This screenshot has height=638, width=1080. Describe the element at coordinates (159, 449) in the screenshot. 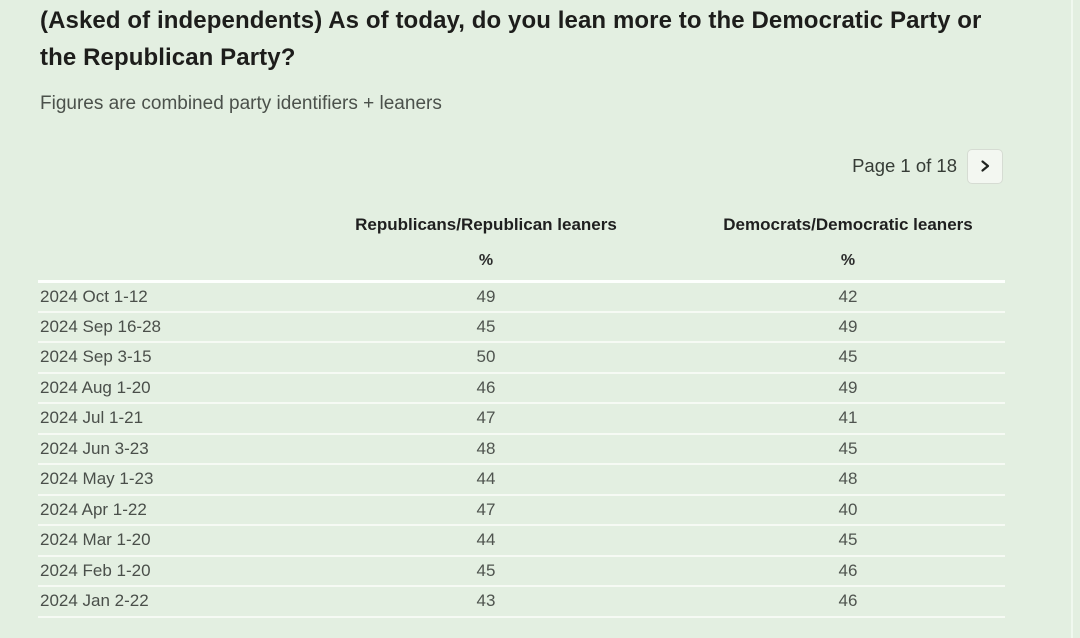

I see `row-date-cell: 2024 Jun 3-23` at that location.